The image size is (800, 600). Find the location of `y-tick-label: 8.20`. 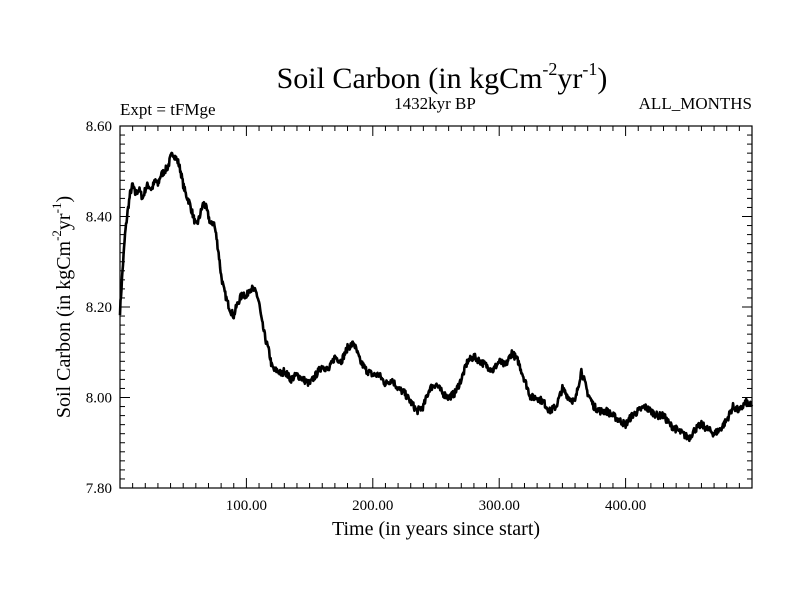

y-tick-label: 8.20 is located at coordinates (99, 308).